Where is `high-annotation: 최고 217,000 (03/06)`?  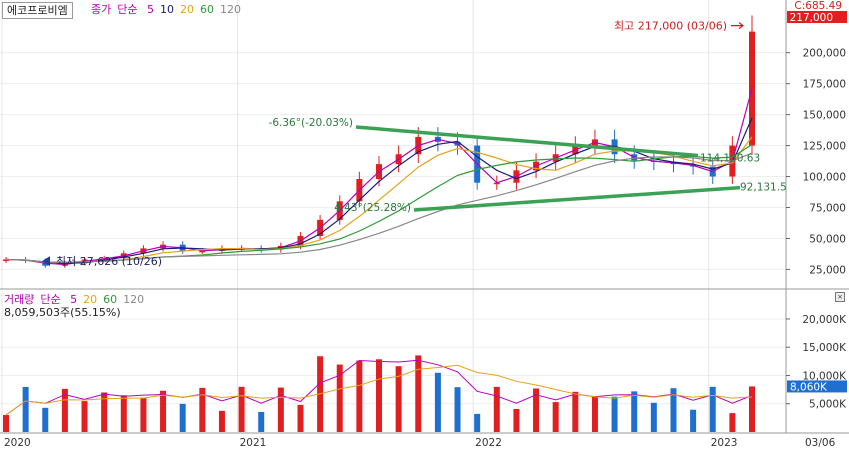
high-annotation: 최고 217,000 (03/06) is located at coordinates (670, 26).